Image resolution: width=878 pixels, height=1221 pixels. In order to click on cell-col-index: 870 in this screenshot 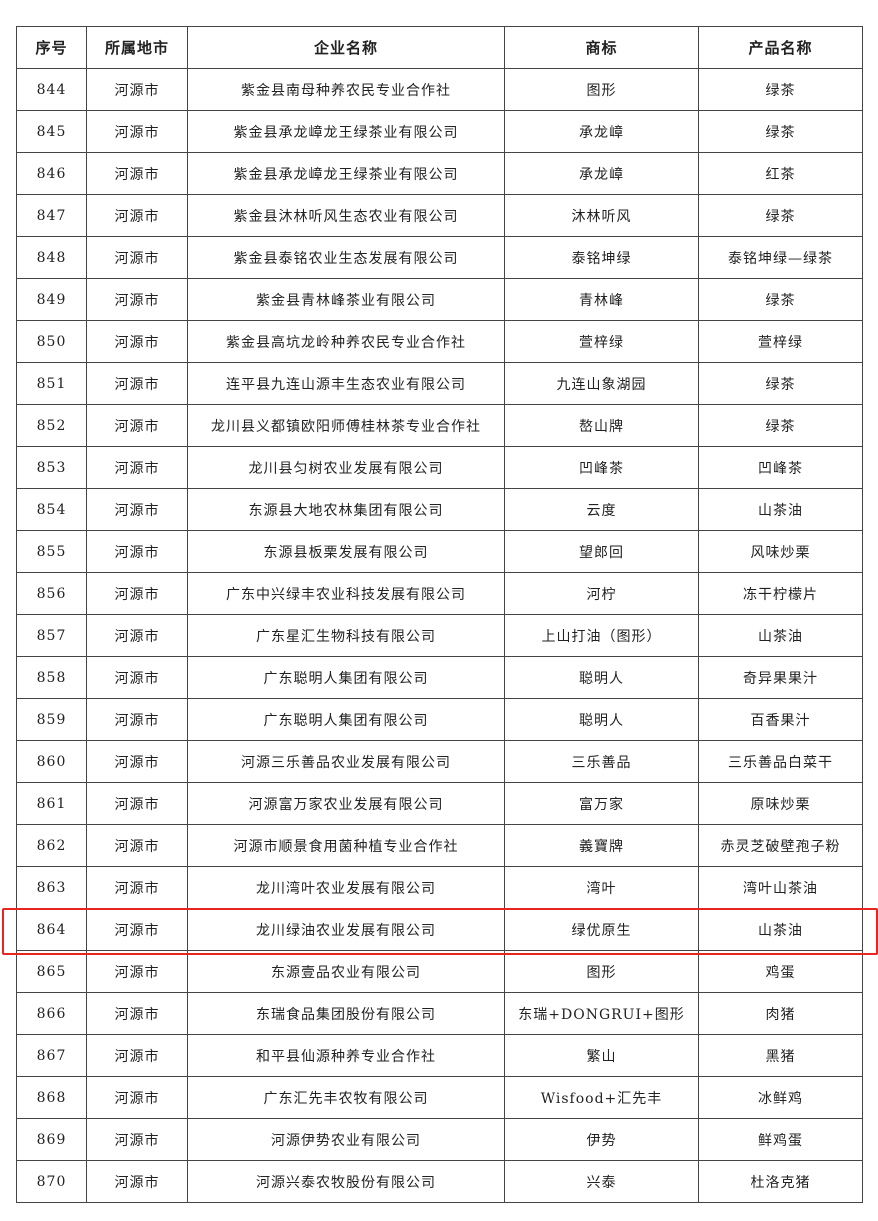, I will do `click(51, 1181)`.